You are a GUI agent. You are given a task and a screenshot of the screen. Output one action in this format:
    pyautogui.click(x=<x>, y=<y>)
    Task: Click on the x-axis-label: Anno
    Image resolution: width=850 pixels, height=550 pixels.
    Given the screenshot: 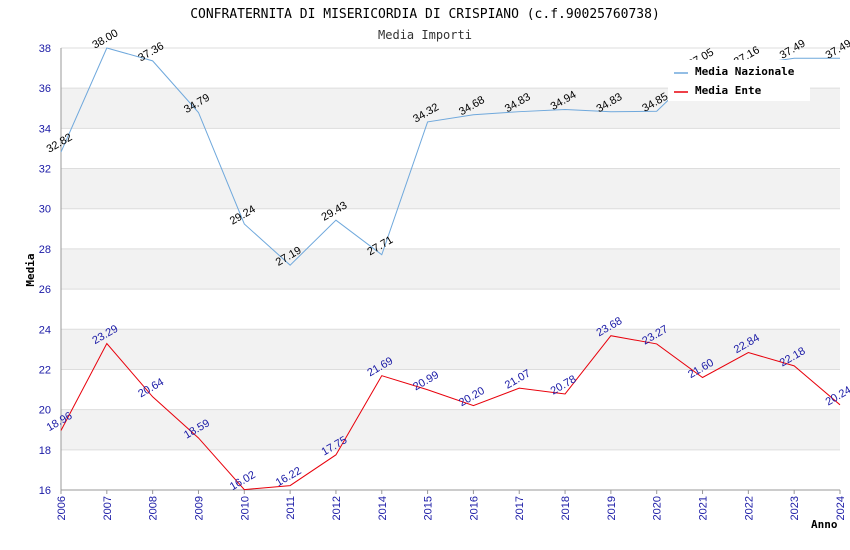 What is the action you would take?
    pyautogui.click(x=824, y=524)
    